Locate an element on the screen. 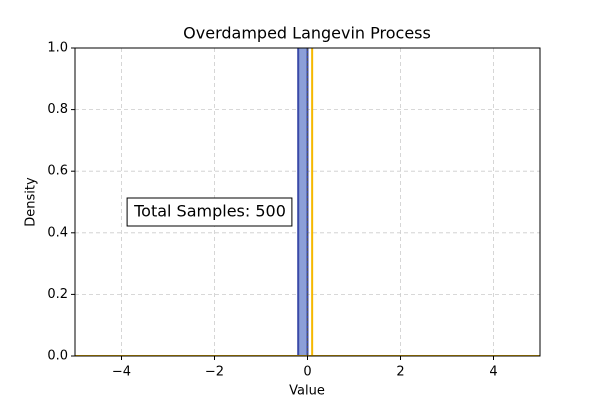 Image resolution: width=600 pixels, height=400 pixels. chart-title: Overdamped Langevin Process is located at coordinates (307, 33).